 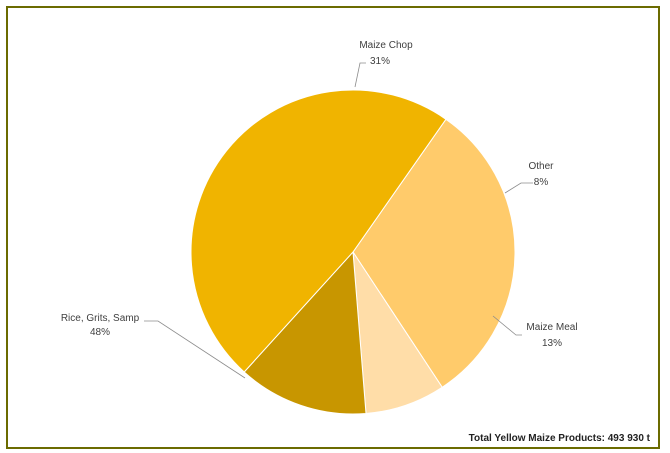 I want to click on leader-maize-meal, so click(x=507, y=325).